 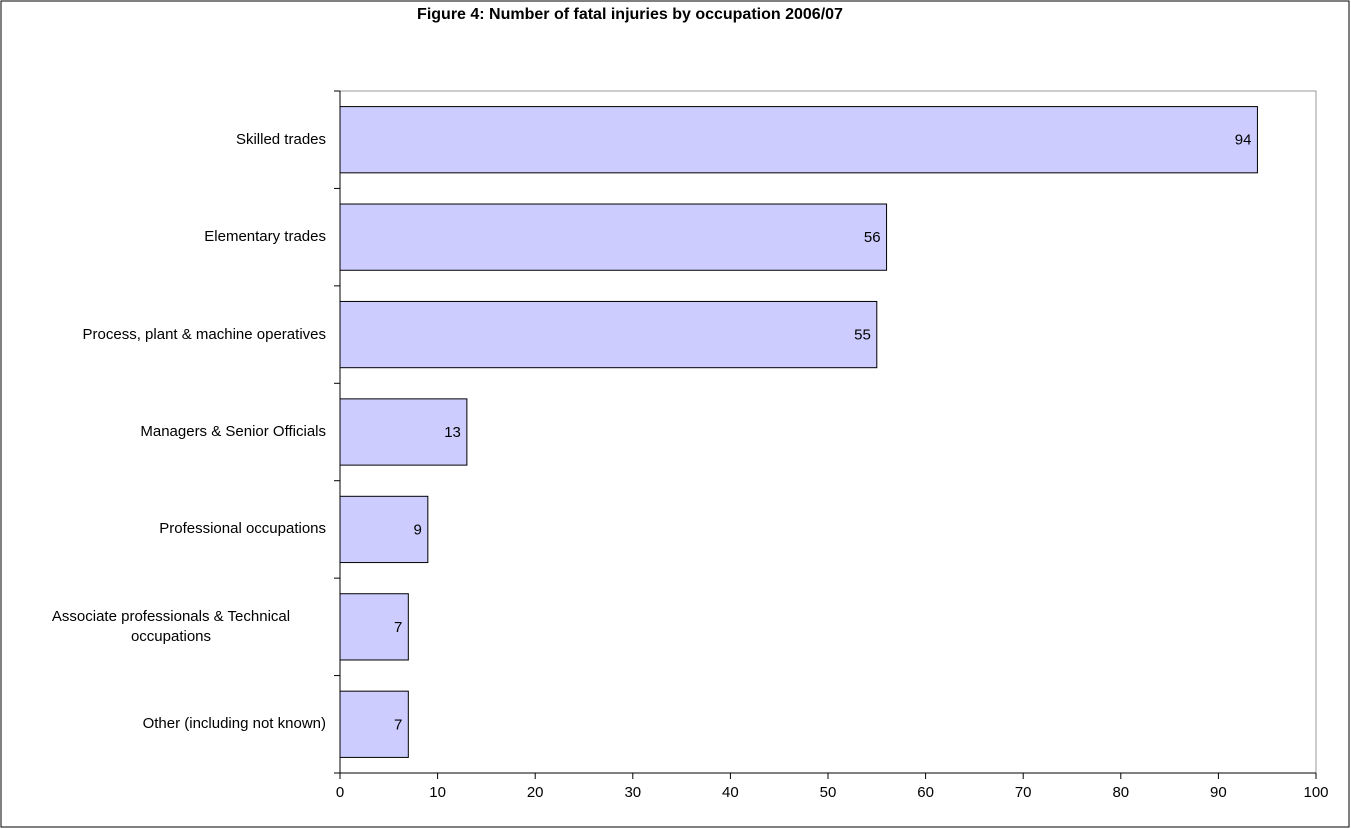 What do you see at coordinates (862, 335) in the screenshot?
I see `value-label: 55` at bounding box center [862, 335].